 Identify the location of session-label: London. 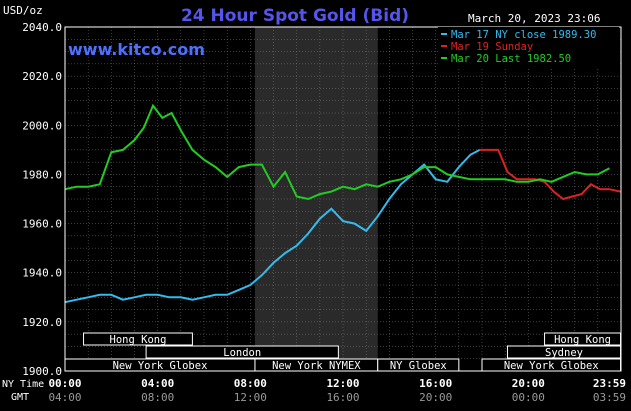
(242, 353).